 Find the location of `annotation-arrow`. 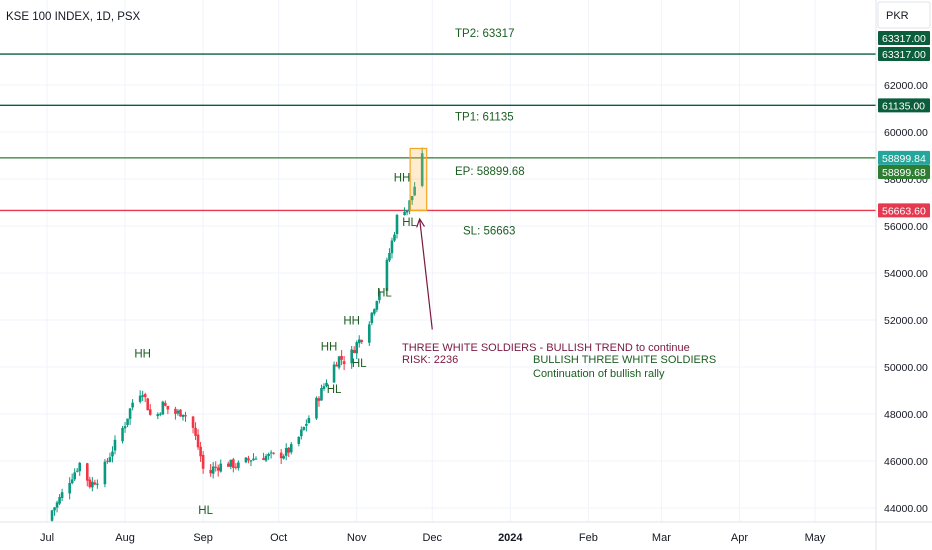

annotation-arrow is located at coordinates (426, 274).